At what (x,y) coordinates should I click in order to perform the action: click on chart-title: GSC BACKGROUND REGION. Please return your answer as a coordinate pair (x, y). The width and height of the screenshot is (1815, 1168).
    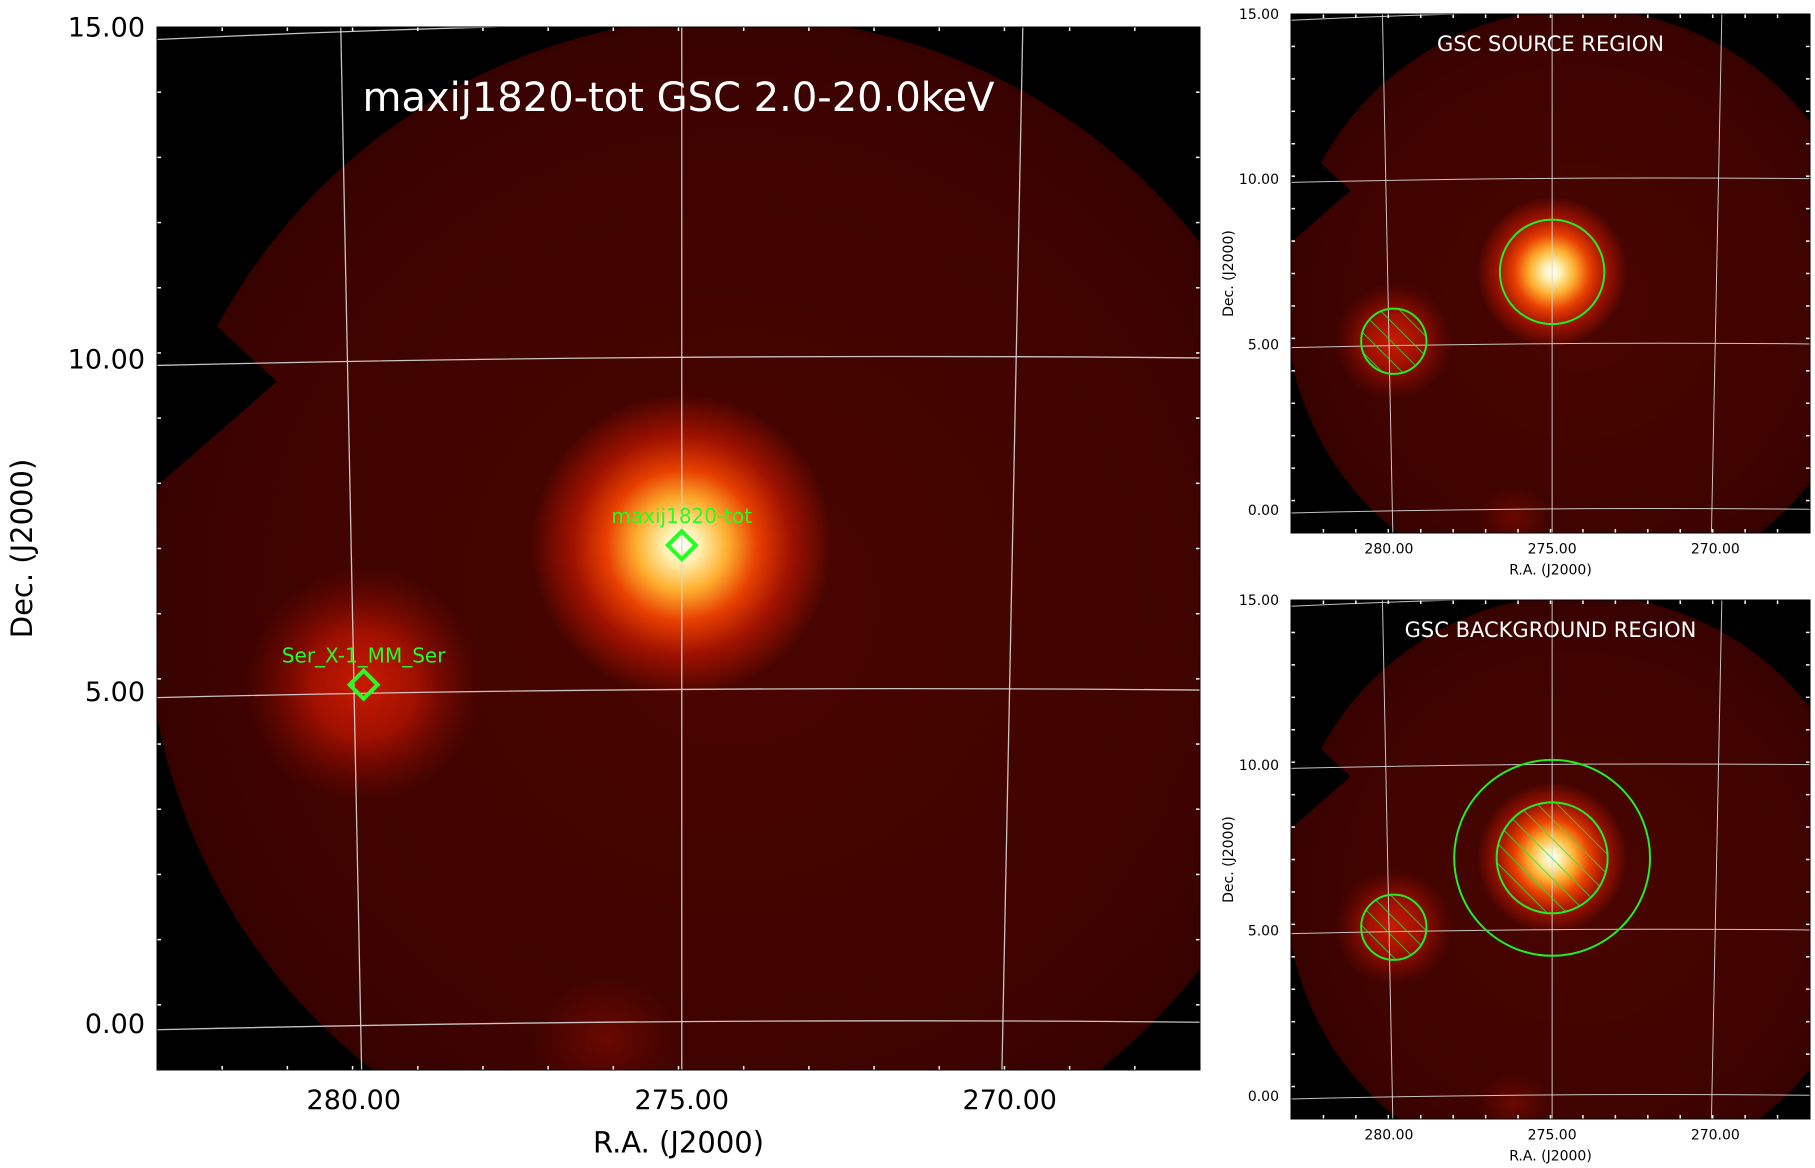
    Looking at the image, I should click on (1551, 630).